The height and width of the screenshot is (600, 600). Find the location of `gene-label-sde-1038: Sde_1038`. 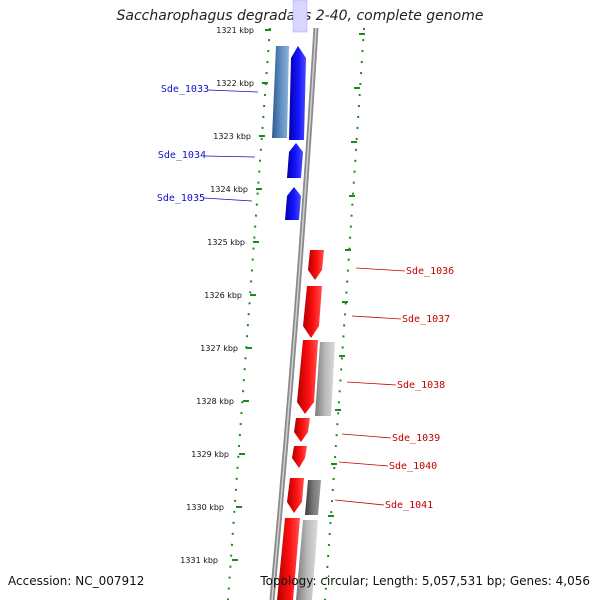

gene-label-sde-1038: Sde_1038 is located at coordinates (421, 385).